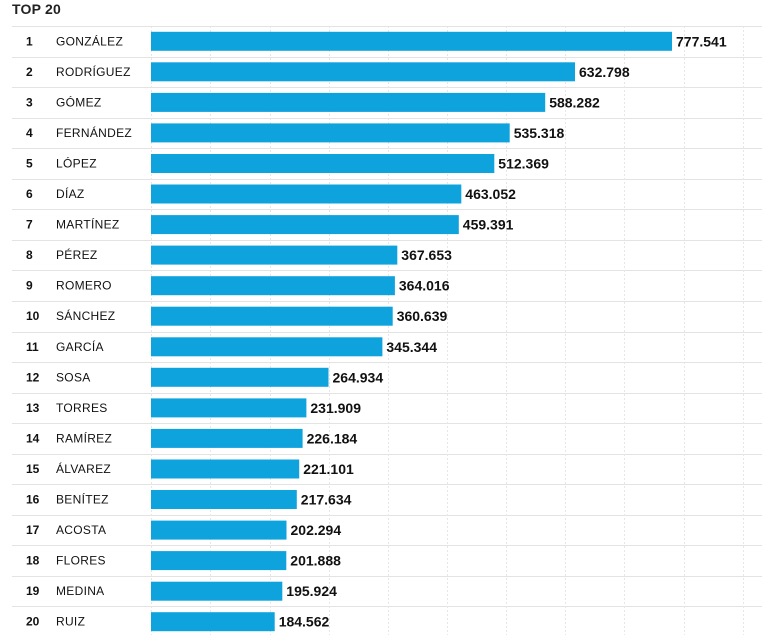 This screenshot has height=635, width=767. I want to click on bar-value-label: 221.101, so click(328, 469).